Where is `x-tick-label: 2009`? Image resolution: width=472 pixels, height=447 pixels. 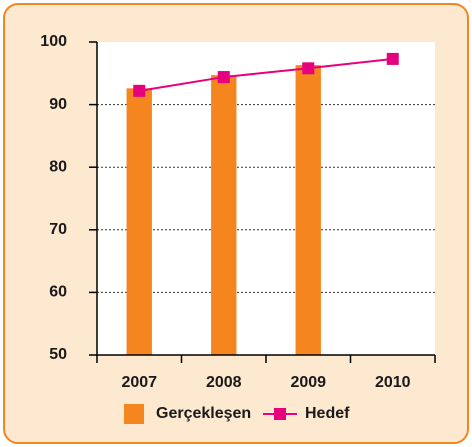
x-tick-label: 2009 is located at coordinates (308, 382).